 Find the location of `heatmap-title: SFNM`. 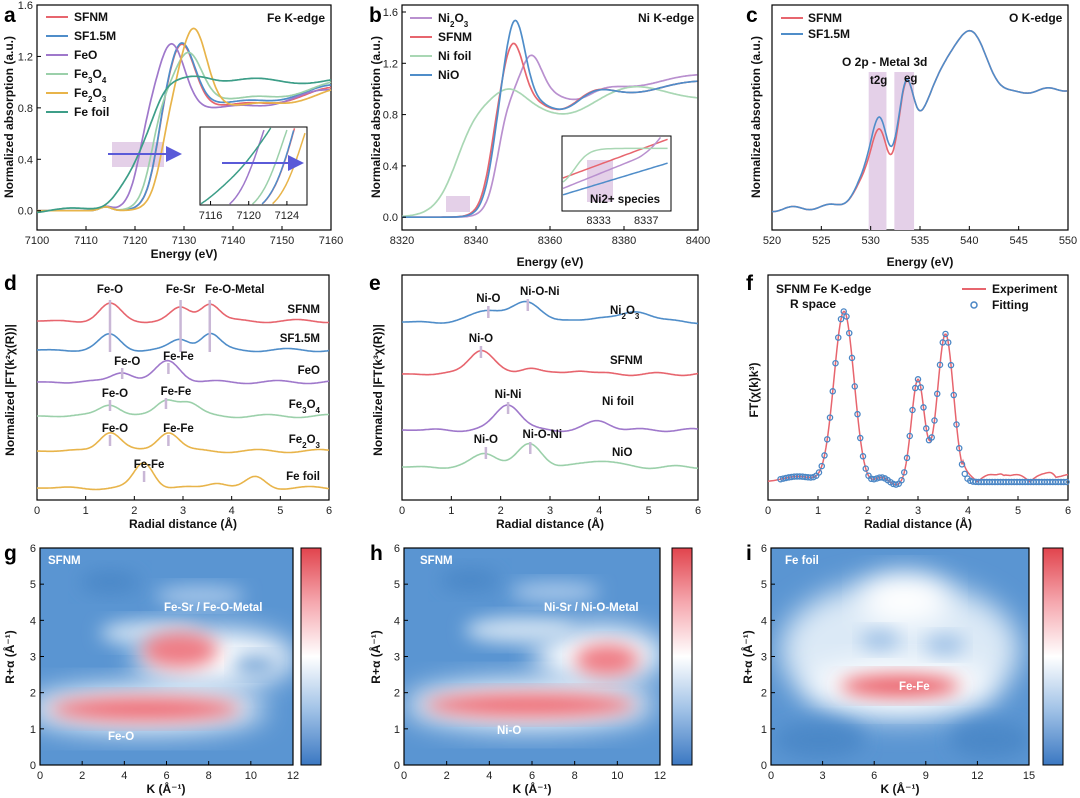

heatmap-title: SFNM is located at coordinates (64, 561).